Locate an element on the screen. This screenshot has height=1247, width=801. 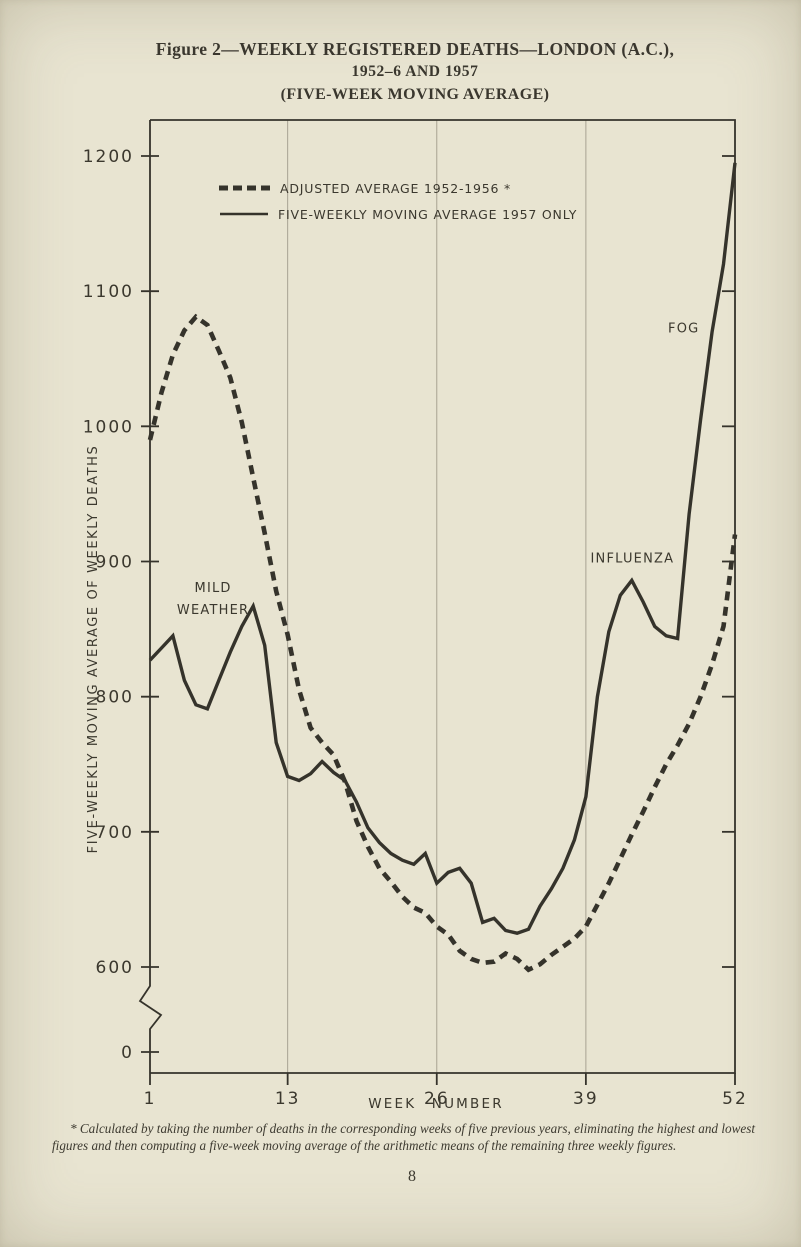
y-tick-label: 1200 is located at coordinates (108, 157).